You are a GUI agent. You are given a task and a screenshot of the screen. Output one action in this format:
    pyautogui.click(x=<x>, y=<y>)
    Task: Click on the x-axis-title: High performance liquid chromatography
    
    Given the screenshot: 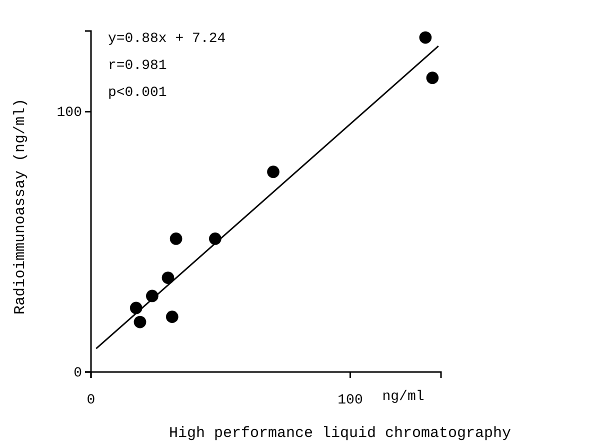 What is the action you would take?
    pyautogui.click(x=340, y=433)
    